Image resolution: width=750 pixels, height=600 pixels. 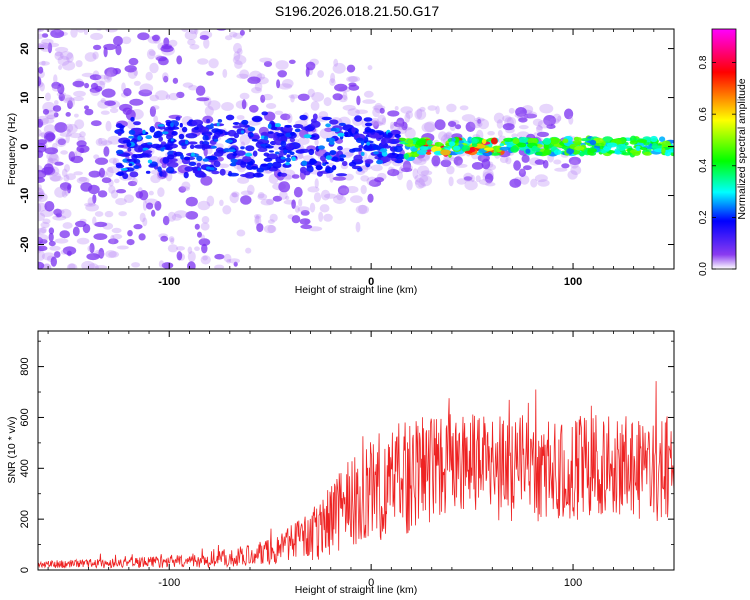 I want to click on spectrogram-xtick-label: 0, so click(x=371, y=282).